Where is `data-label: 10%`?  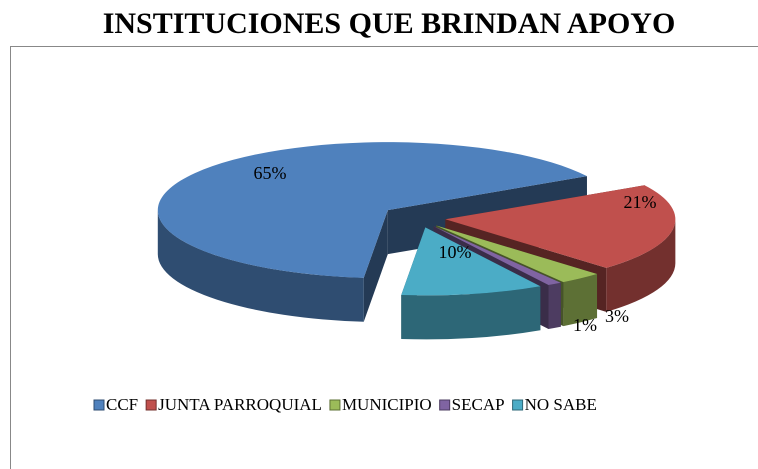
data-label: 10% is located at coordinates (455, 252).